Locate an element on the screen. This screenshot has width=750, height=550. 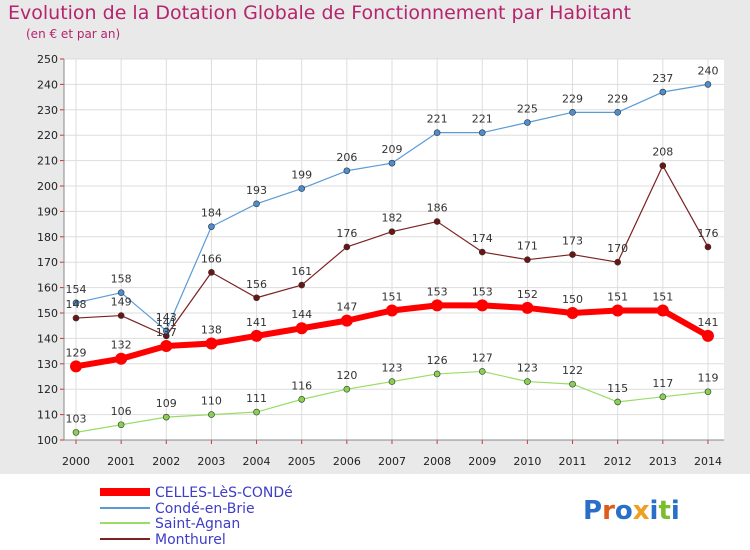
legend-box is located at coordinates (375, 512).